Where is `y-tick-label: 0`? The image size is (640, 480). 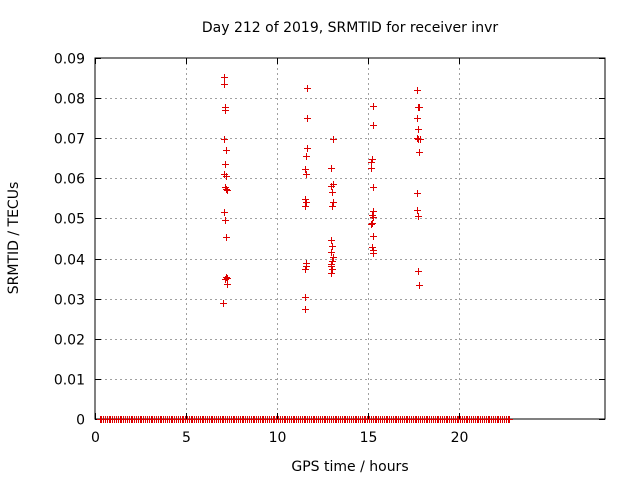 y-tick-label: 0 is located at coordinates (80, 421).